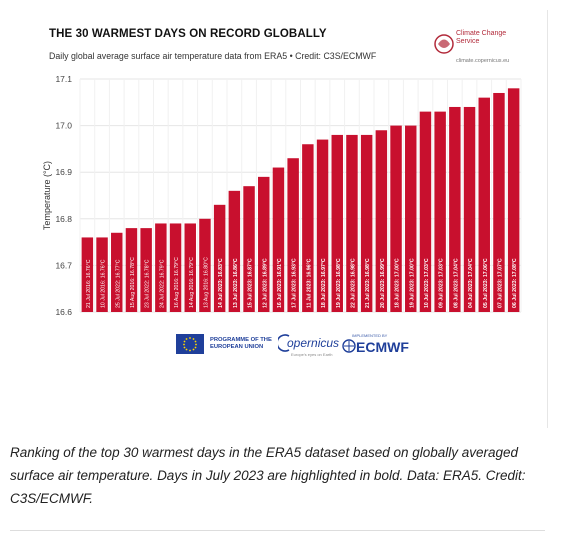 The image size is (570, 539). I want to click on ccs-logo-circle, so click(444, 44).